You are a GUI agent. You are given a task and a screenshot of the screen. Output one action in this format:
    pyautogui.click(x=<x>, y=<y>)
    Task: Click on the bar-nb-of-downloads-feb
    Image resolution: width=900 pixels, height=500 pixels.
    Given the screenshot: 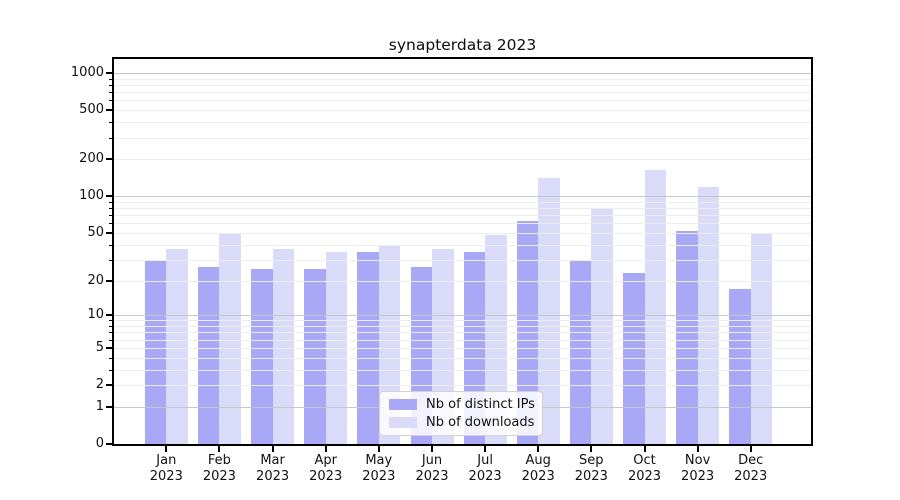 What is the action you would take?
    pyautogui.click(x=230, y=338)
    